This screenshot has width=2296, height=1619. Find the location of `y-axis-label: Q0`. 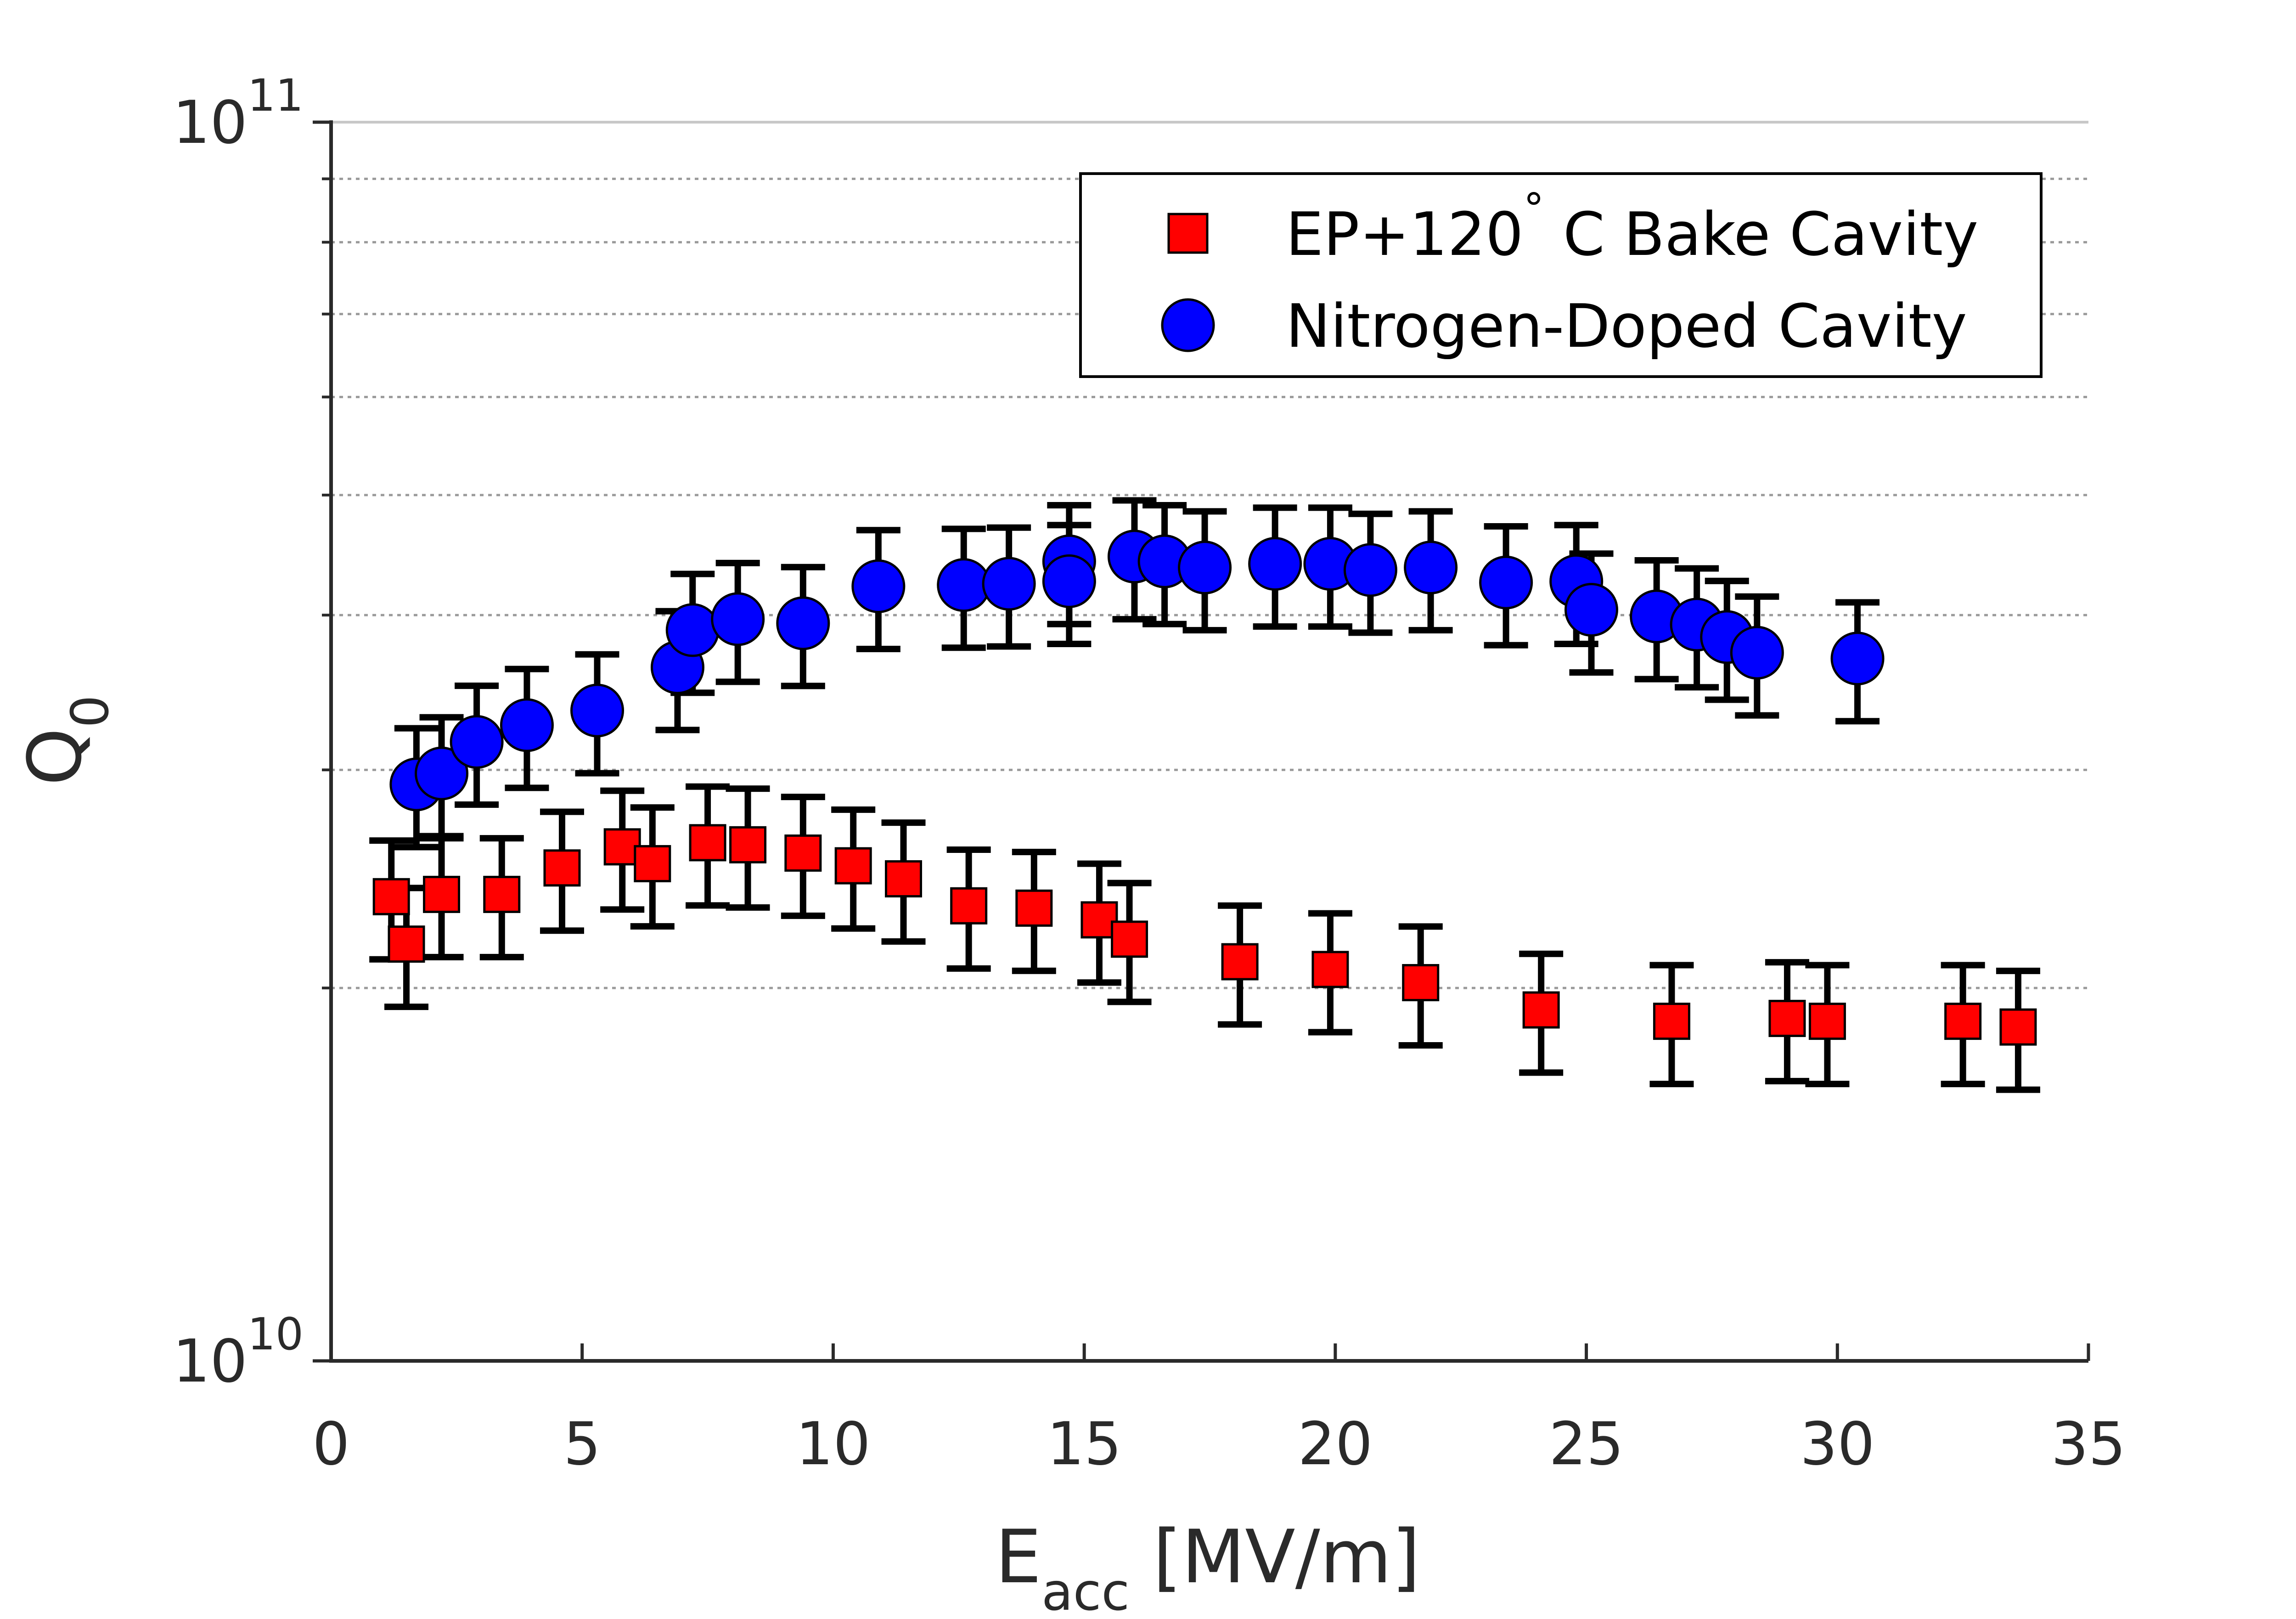

y-axis-label: Q0 is located at coordinates (66, 740).